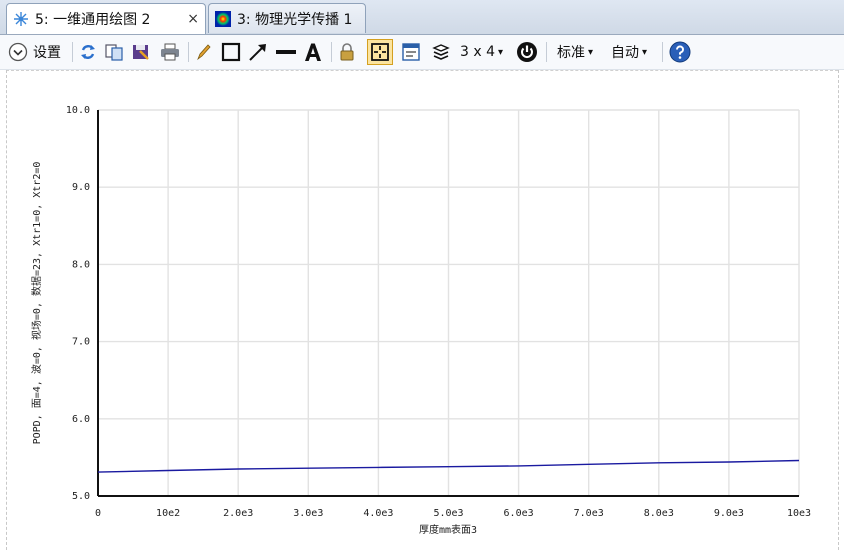 Image resolution: width=844 pixels, height=550 pixels. What do you see at coordinates (47, 53) in the screenshot?
I see `settings-label: 设置` at bounding box center [47, 53].